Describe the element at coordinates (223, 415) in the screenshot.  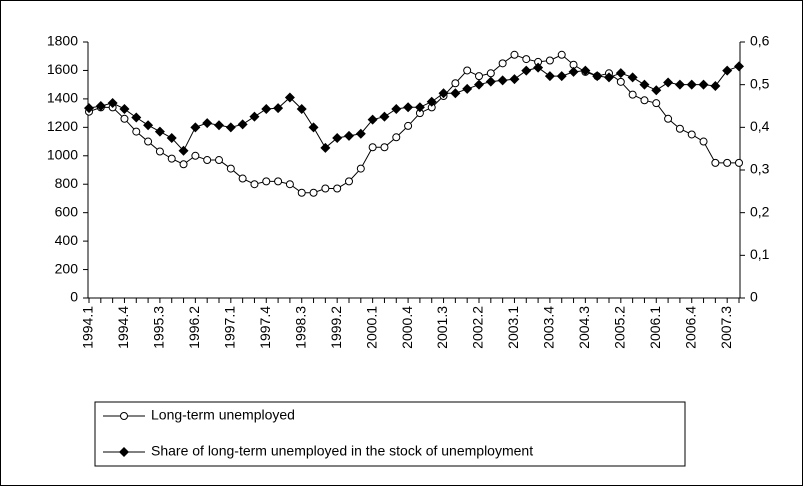
I see `legend-label: Long-term unemployed` at that location.